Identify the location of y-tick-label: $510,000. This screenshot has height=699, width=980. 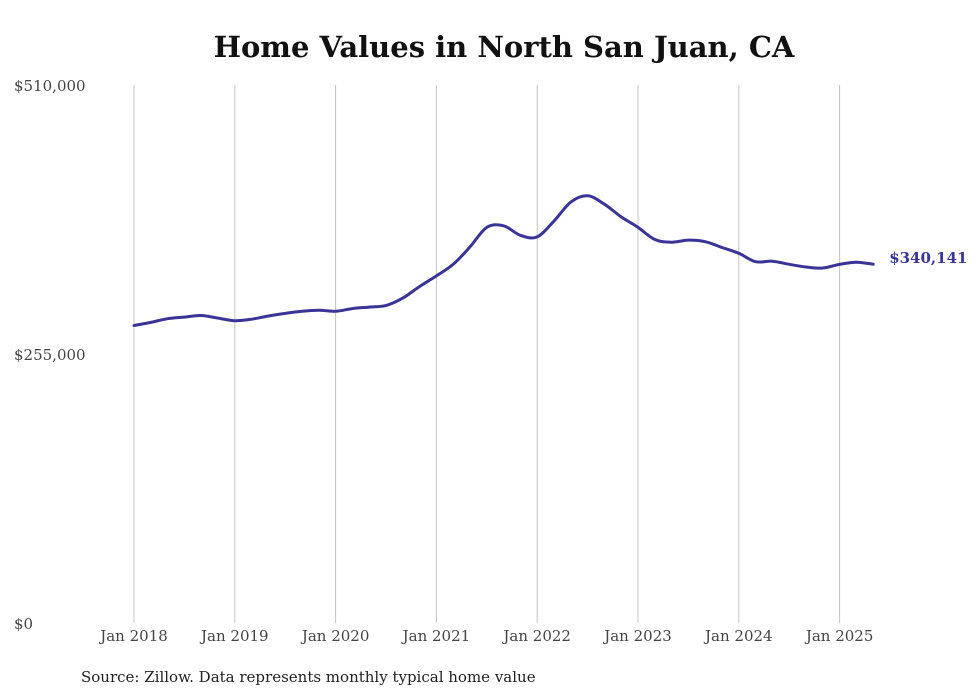
(50, 86).